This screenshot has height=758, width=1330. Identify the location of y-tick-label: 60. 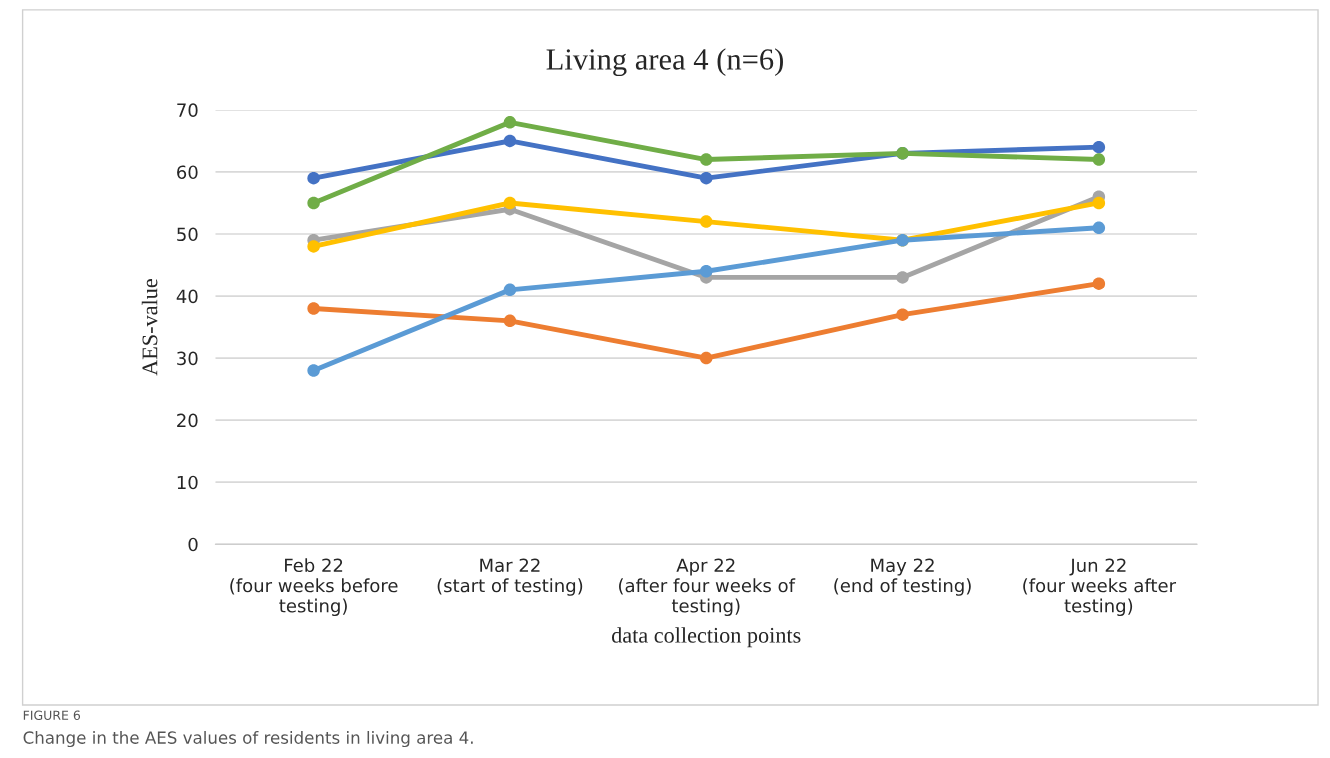
(187, 172).